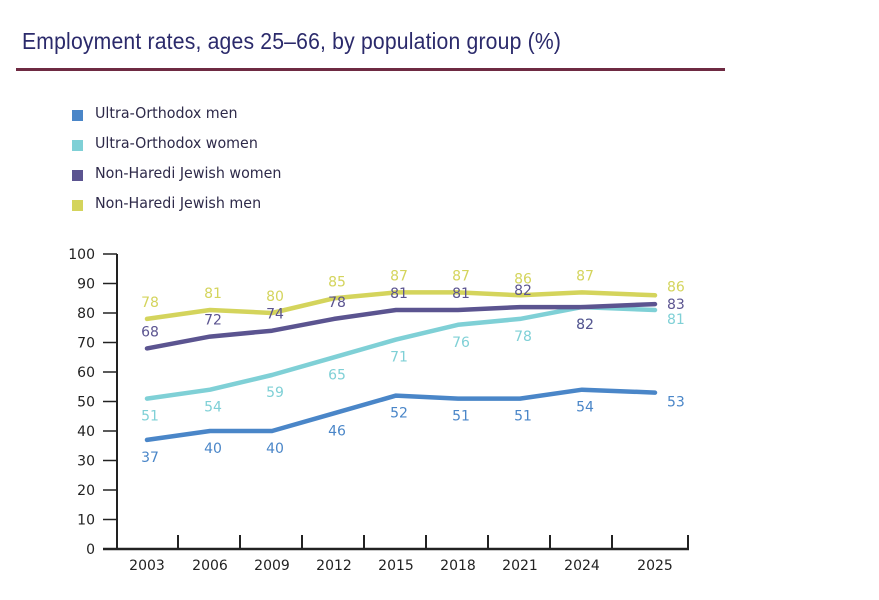  I want to click on y-tick-label: 40, so click(86, 432).